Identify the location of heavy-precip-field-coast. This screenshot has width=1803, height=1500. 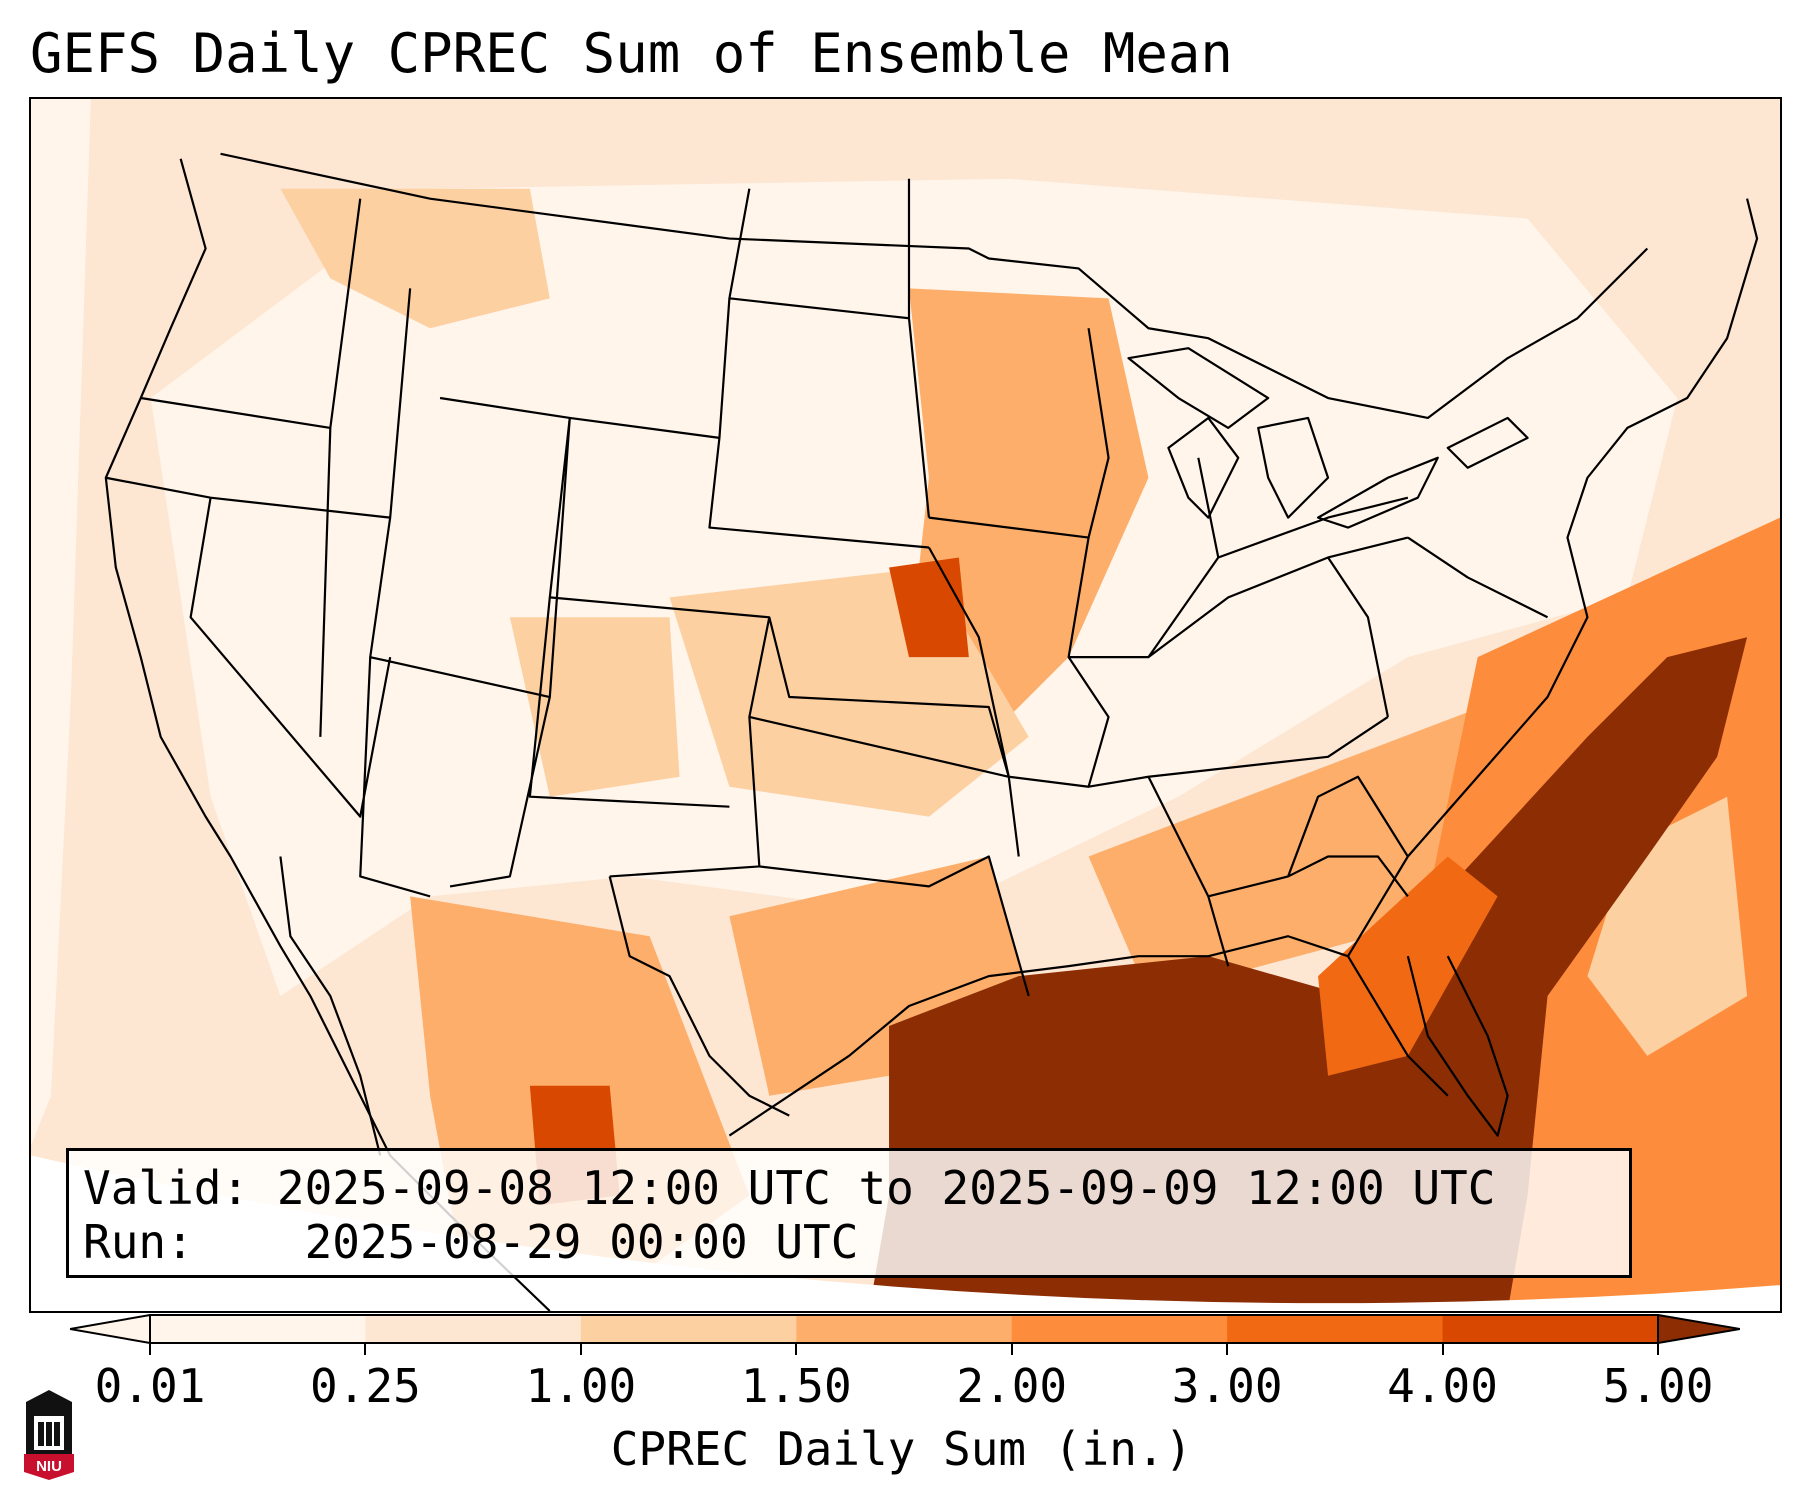
(1408, 966).